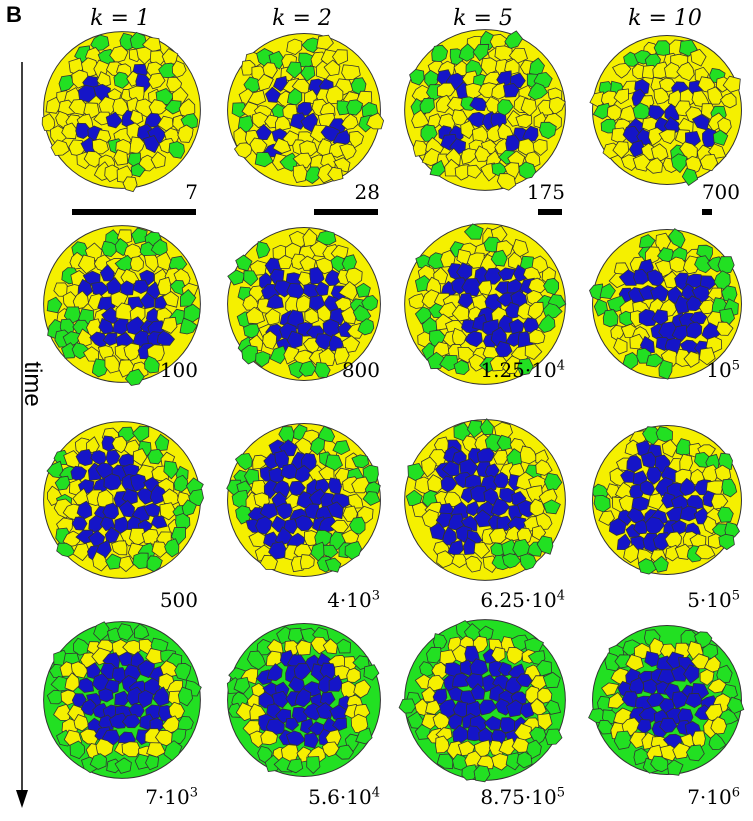 The width and height of the screenshot is (753, 821). I want to click on aggregate-row2-col3, so click(485, 304).